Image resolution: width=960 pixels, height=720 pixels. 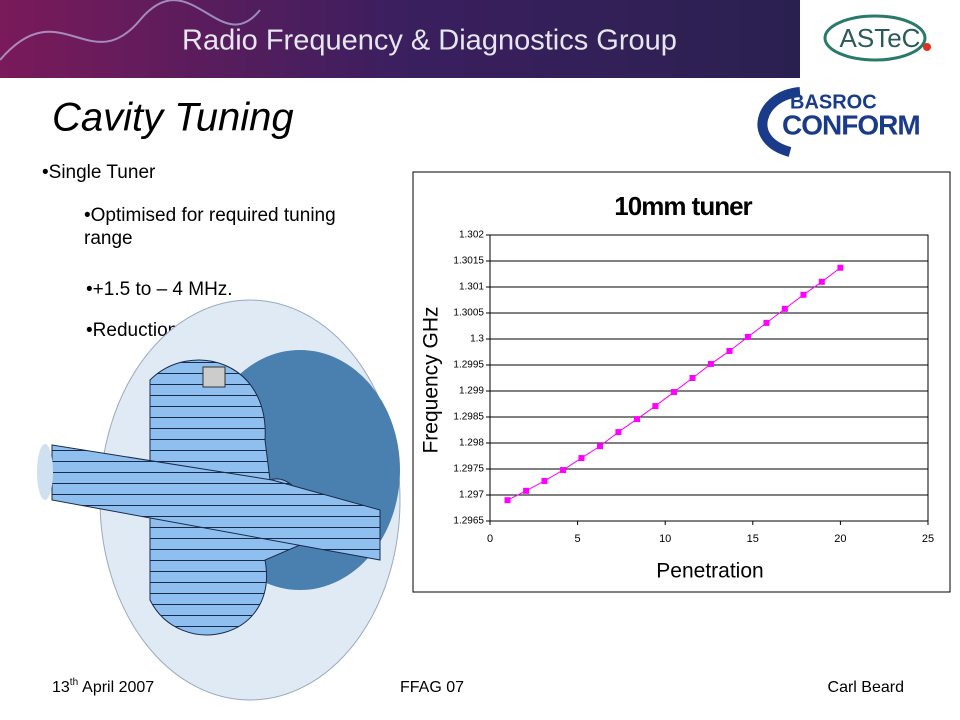 I want to click on header-title: Radio Frequency & Diagnostics Group, so click(x=429, y=41).